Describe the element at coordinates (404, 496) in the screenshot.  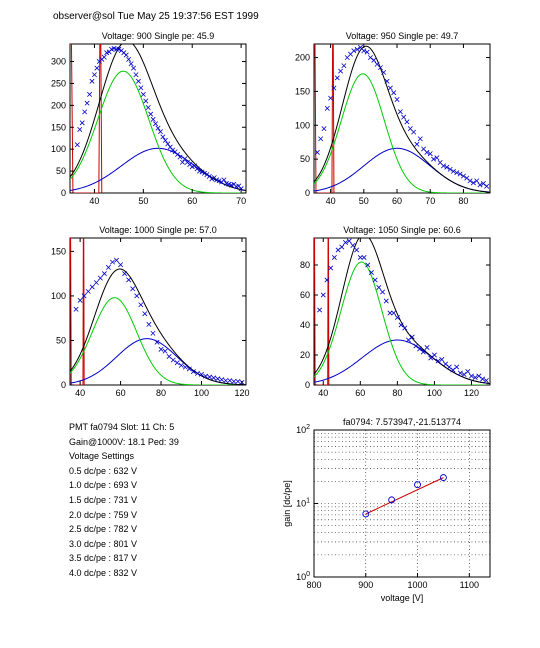
I see `gain-fit-line` at that location.